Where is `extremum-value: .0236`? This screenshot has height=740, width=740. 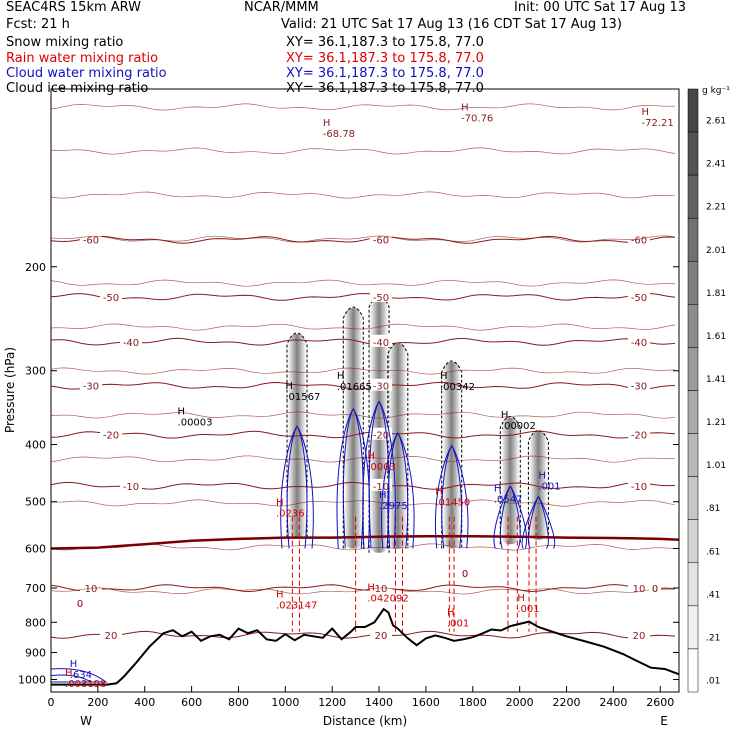
extremum-value: .0236 is located at coordinates (290, 514).